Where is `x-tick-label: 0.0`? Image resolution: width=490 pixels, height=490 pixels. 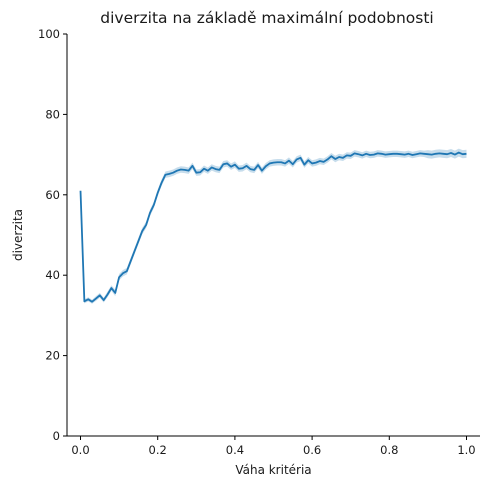 x-tick-label: 0.0 is located at coordinates (80, 450).